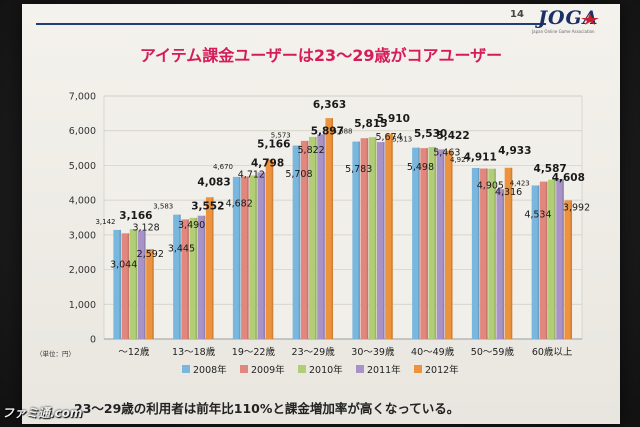  What do you see at coordinates (145, 227) in the screenshot?
I see `data-label: 3,128` at bounding box center [145, 227].